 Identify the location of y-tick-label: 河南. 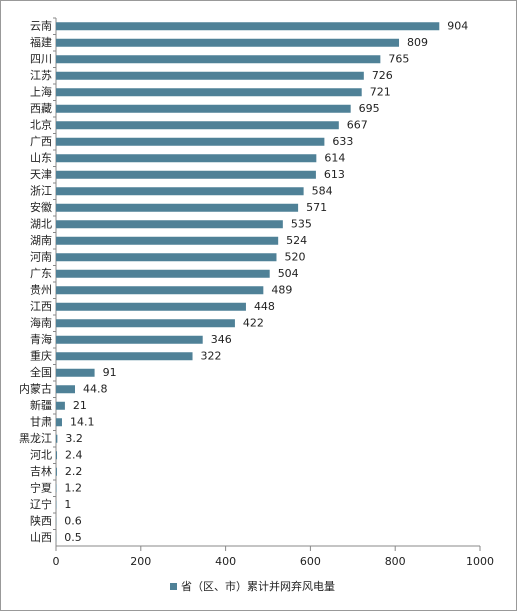
(41, 256).